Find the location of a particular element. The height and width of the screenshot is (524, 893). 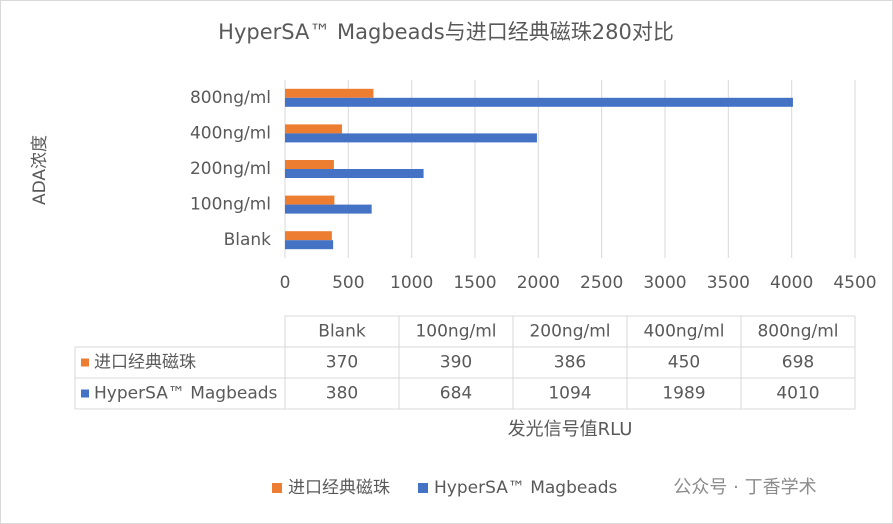

table-value: 1989 is located at coordinates (683, 394).